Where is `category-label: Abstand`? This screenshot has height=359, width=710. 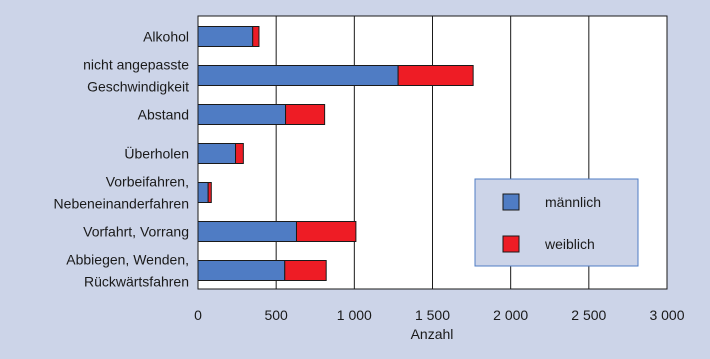
category-label: Abstand is located at coordinates (163, 115).